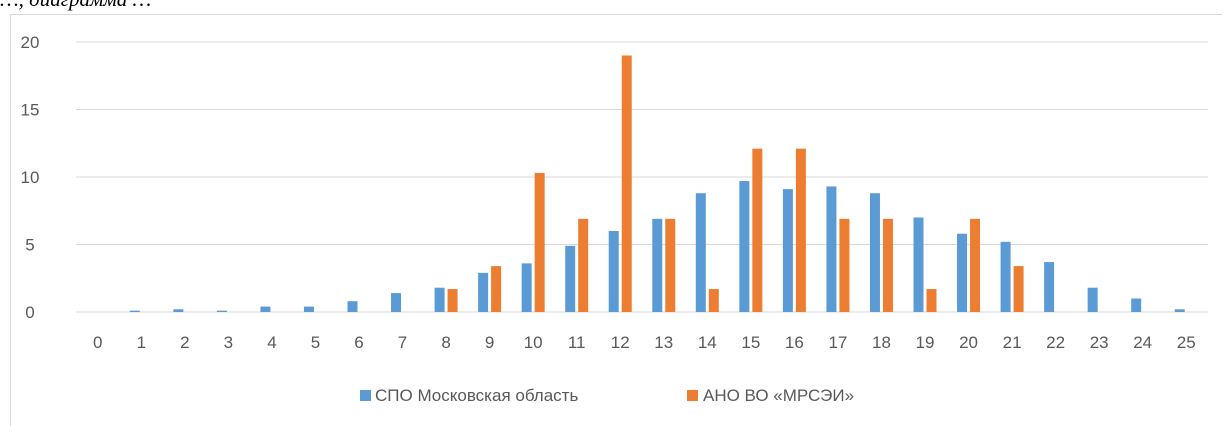  Describe the element at coordinates (968, 342) in the screenshot. I see `x-tick-label: 20` at that location.